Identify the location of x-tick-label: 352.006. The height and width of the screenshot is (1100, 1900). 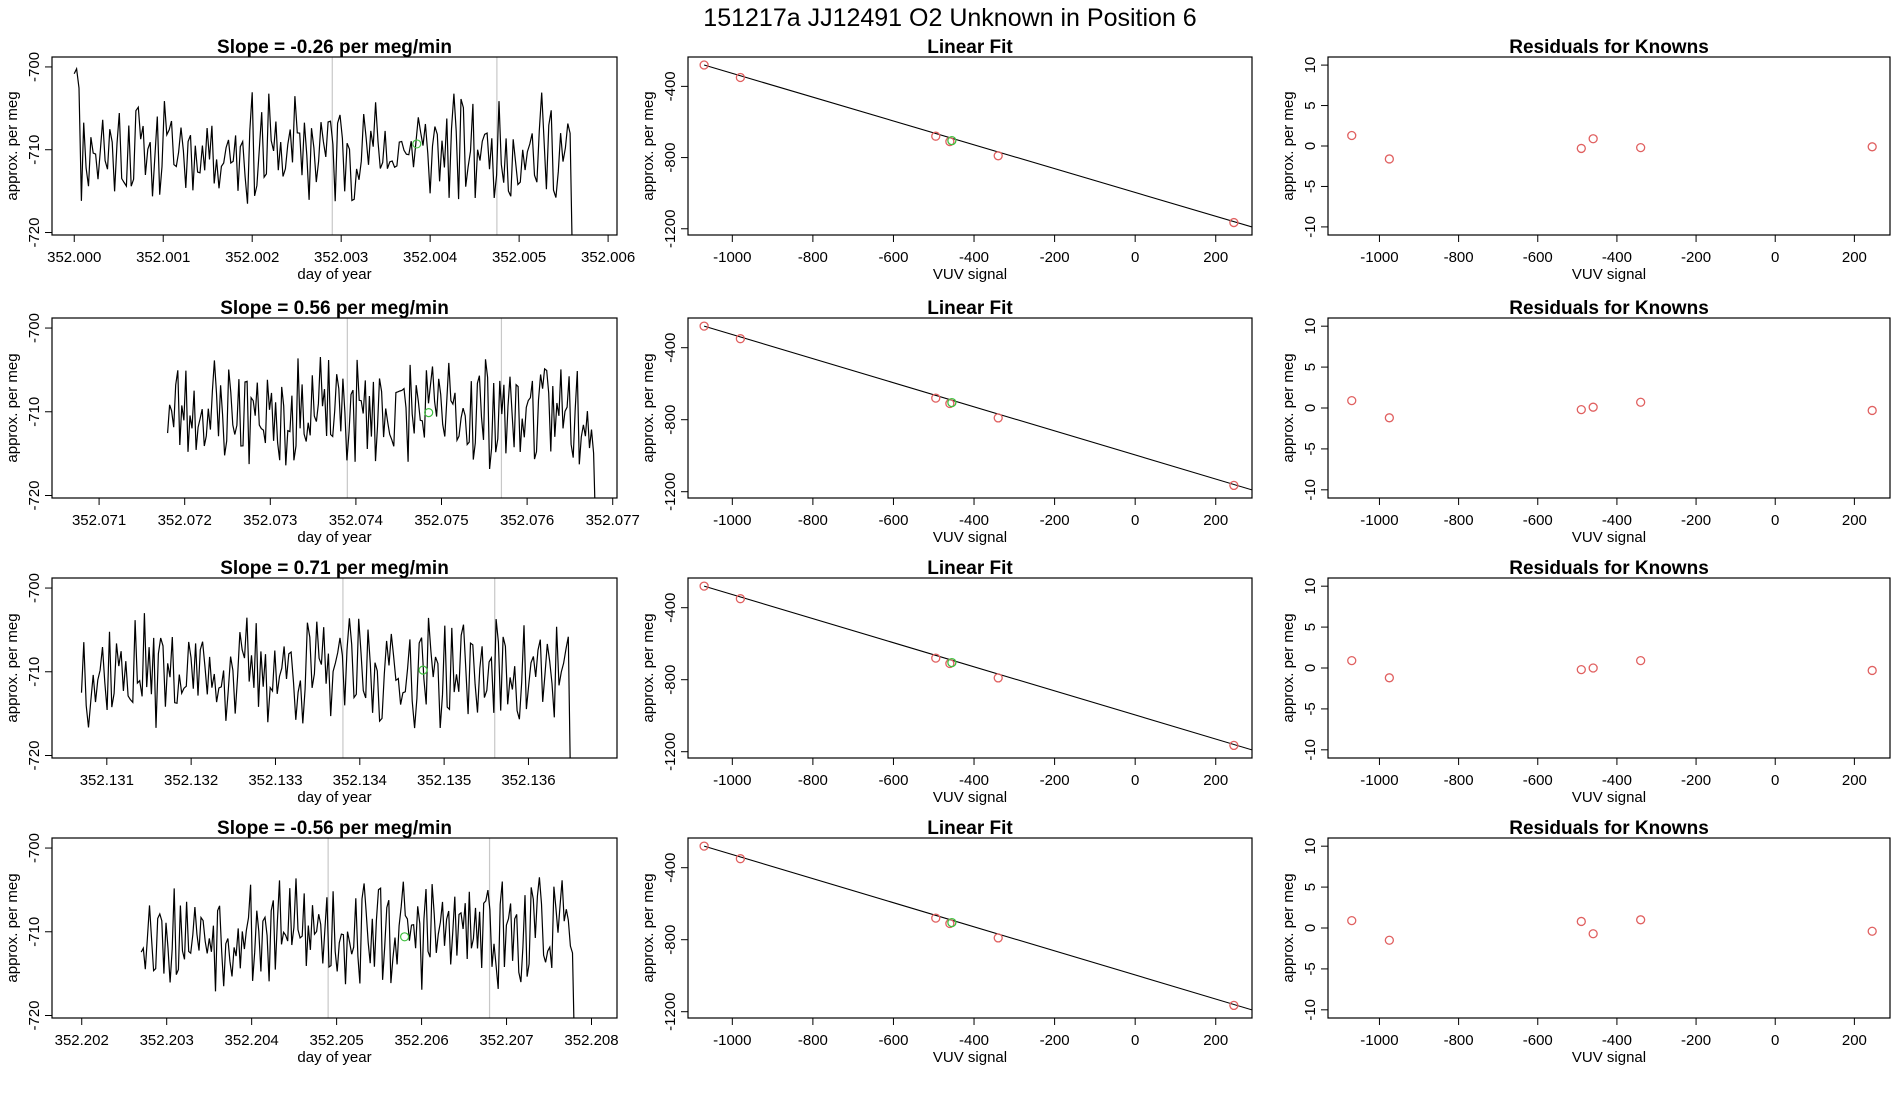
(608, 257).